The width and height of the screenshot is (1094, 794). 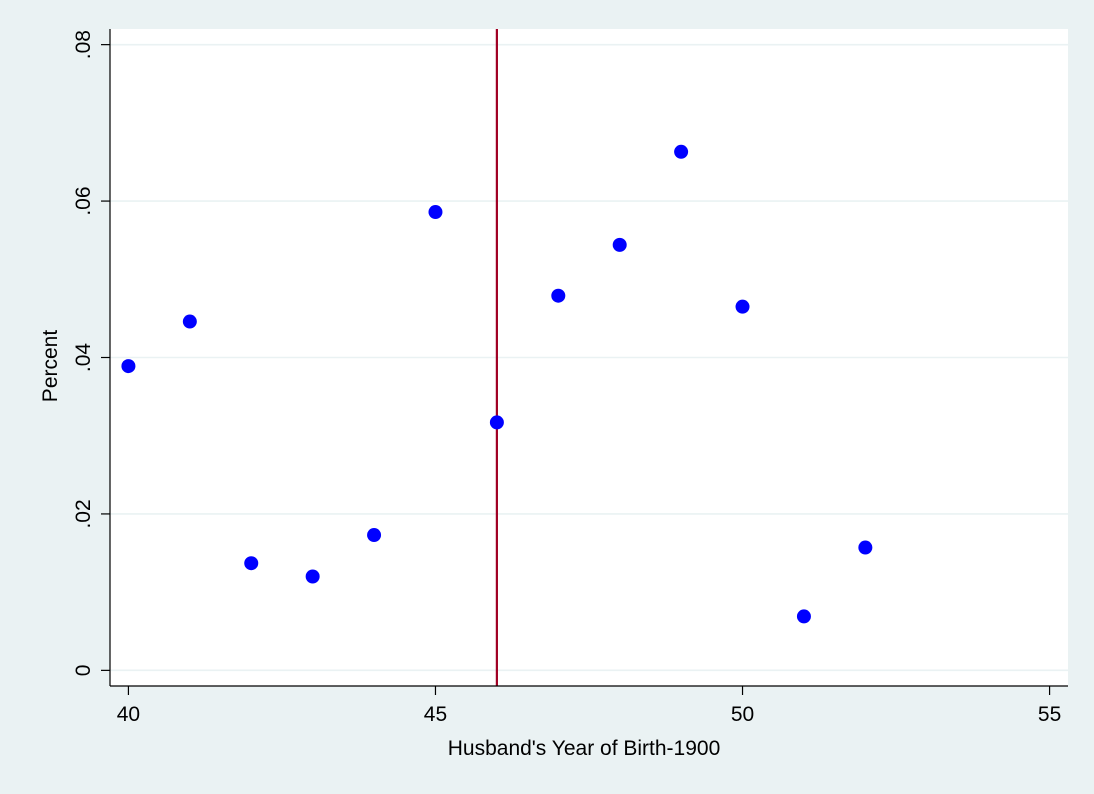 I want to click on x-tick-label: 55, so click(x=1049, y=714).